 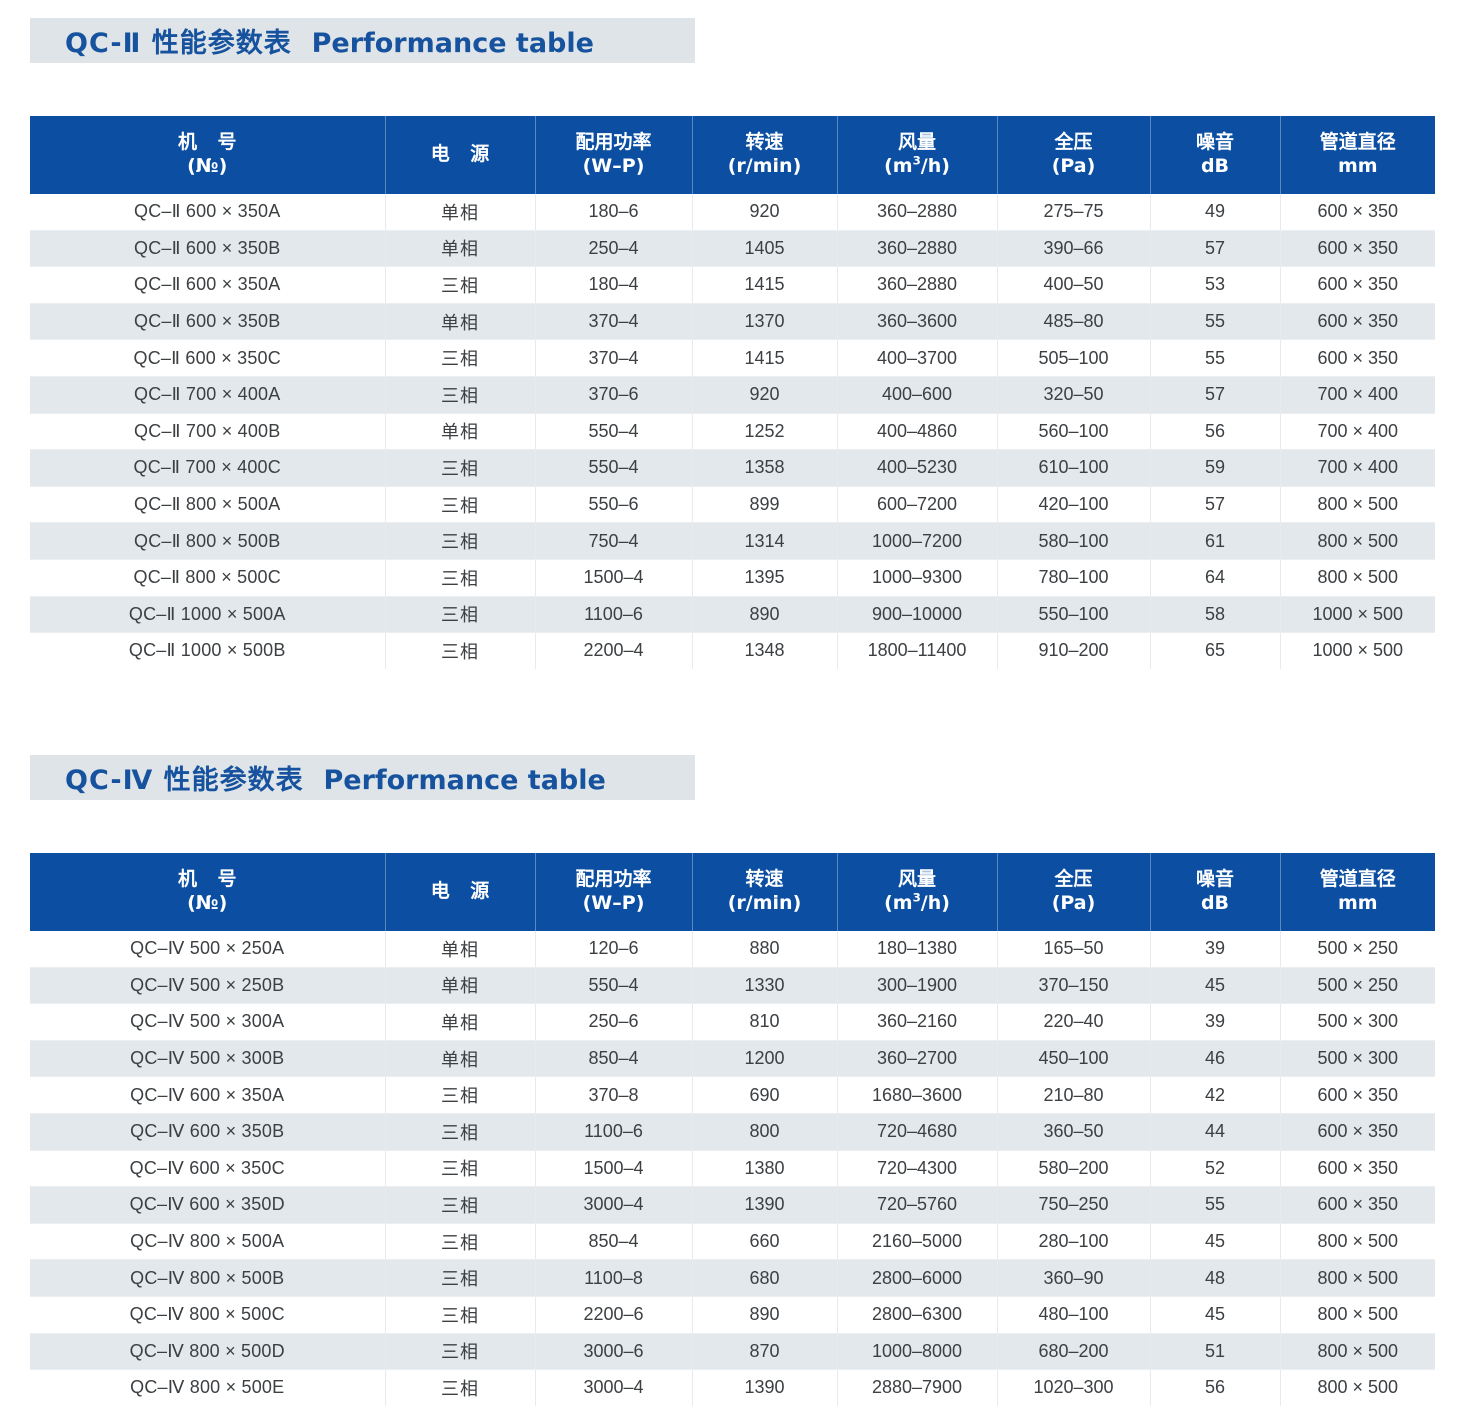 What do you see at coordinates (208, 1205) in the screenshot?
I see `cell-model: QC–Ⅳ 600 × 350D` at bounding box center [208, 1205].